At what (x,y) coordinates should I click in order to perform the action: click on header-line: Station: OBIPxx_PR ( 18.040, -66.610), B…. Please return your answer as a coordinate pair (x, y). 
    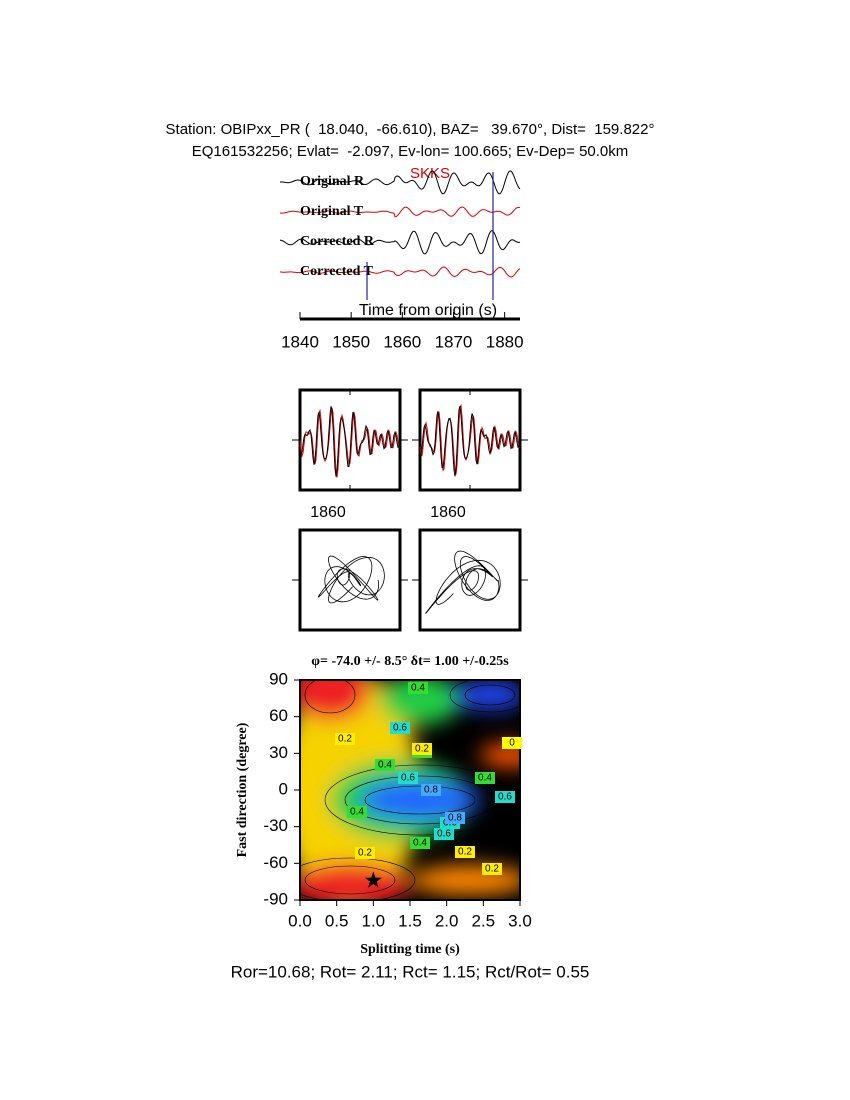
    Looking at the image, I should click on (410, 129).